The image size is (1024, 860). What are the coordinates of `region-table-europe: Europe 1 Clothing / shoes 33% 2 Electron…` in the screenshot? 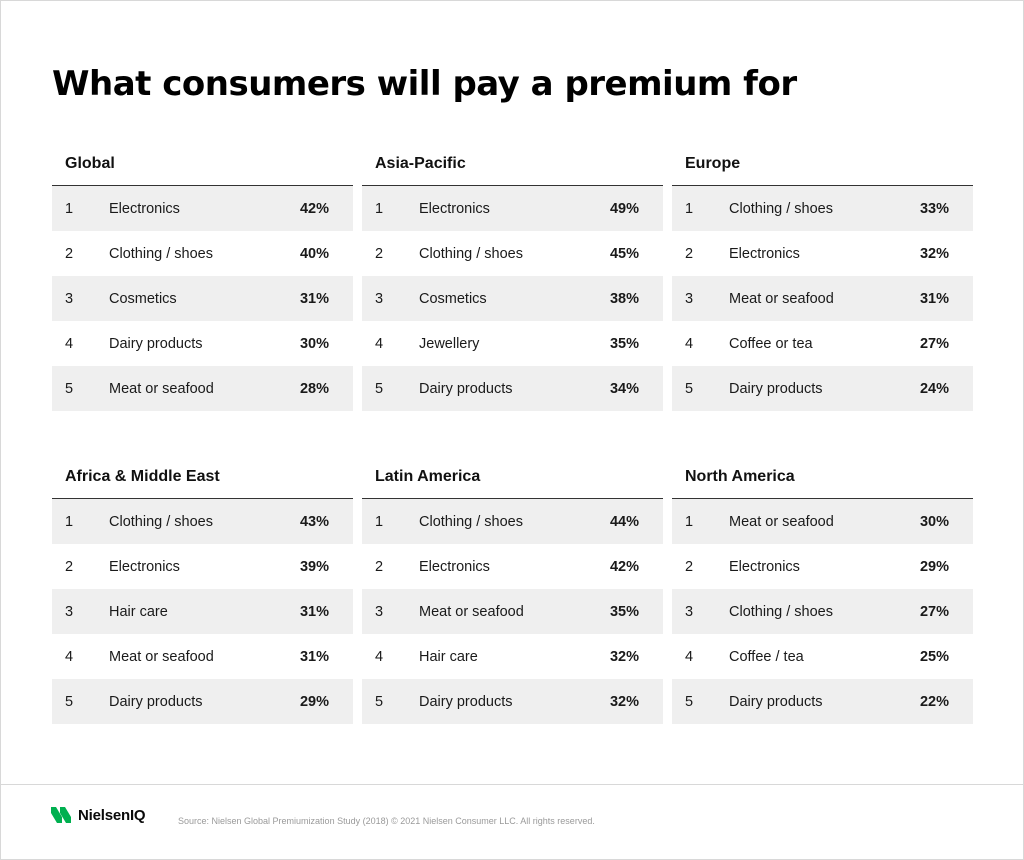 It's located at (822, 277).